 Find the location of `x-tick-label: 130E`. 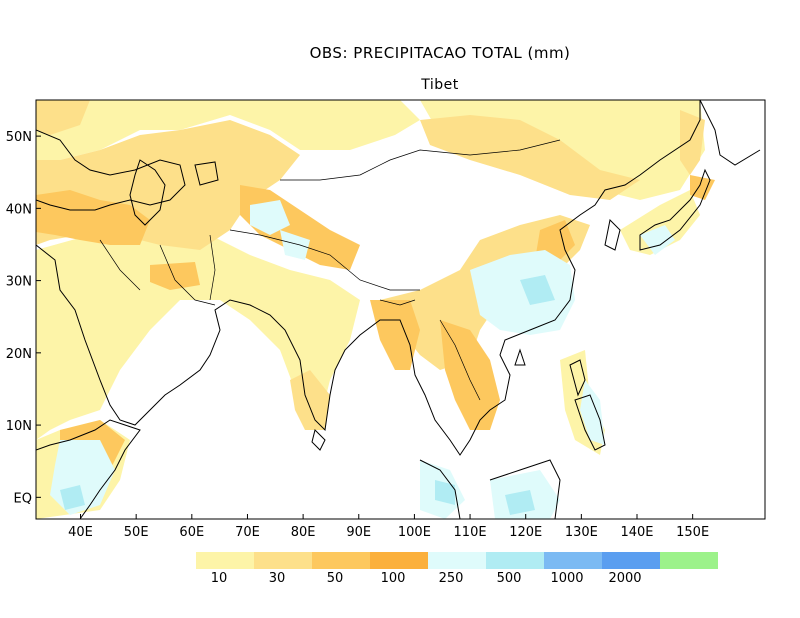

x-tick-label: 130E is located at coordinates (581, 532).